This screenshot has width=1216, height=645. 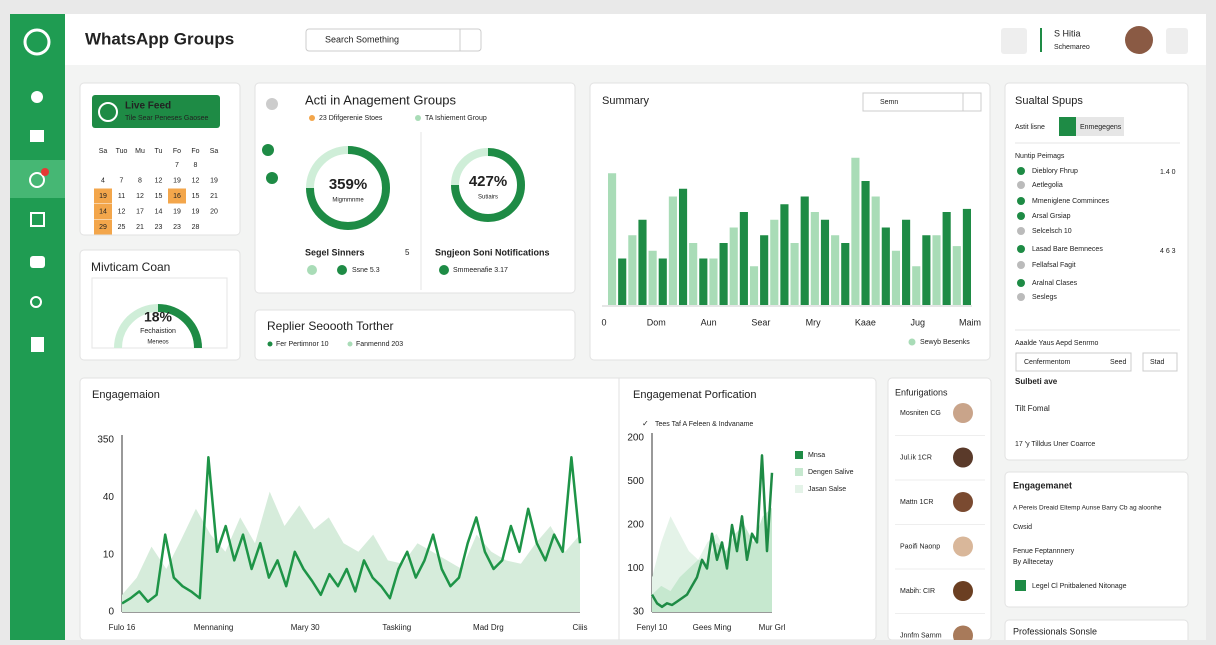 I want to click on search-placeholder: Semn, so click(x=889, y=102).